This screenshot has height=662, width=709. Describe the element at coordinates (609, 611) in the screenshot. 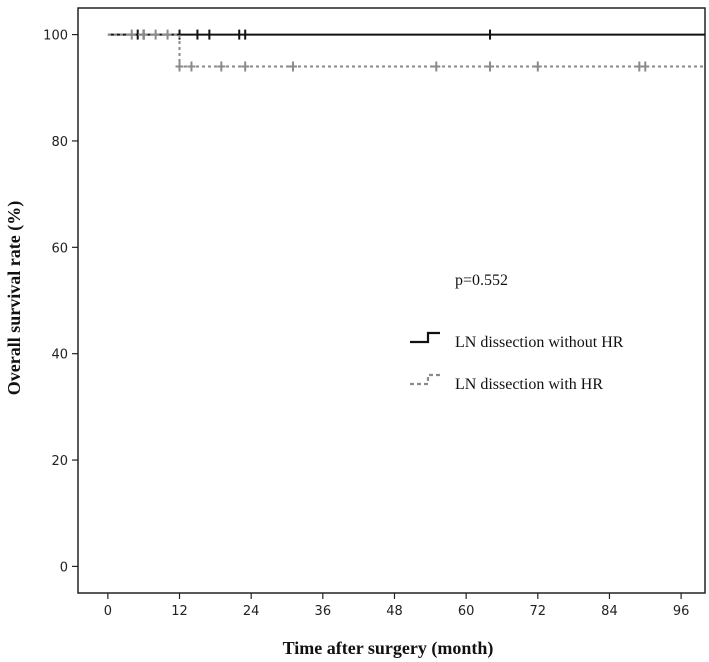

I see `x-tick-label: 84` at that location.